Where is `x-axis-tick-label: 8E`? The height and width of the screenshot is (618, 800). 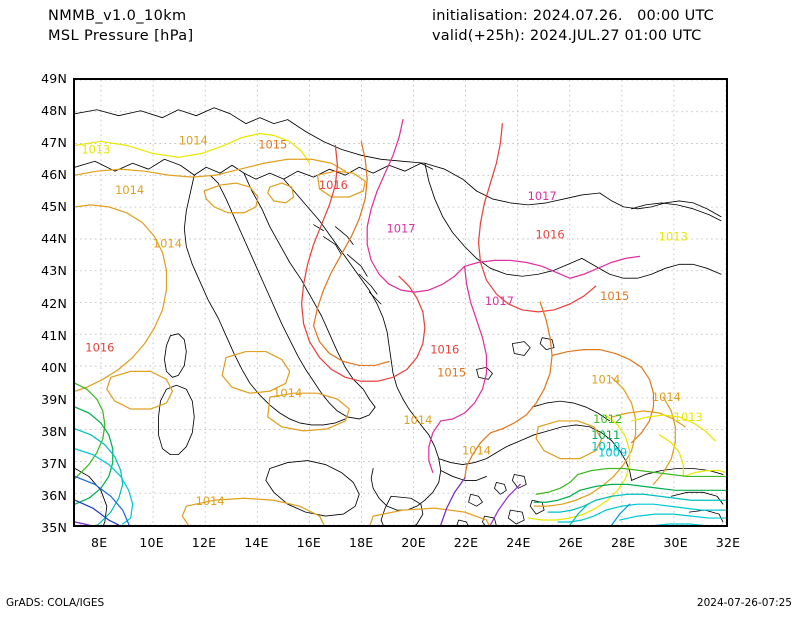
x-axis-tick-label: 8E is located at coordinates (99, 542).